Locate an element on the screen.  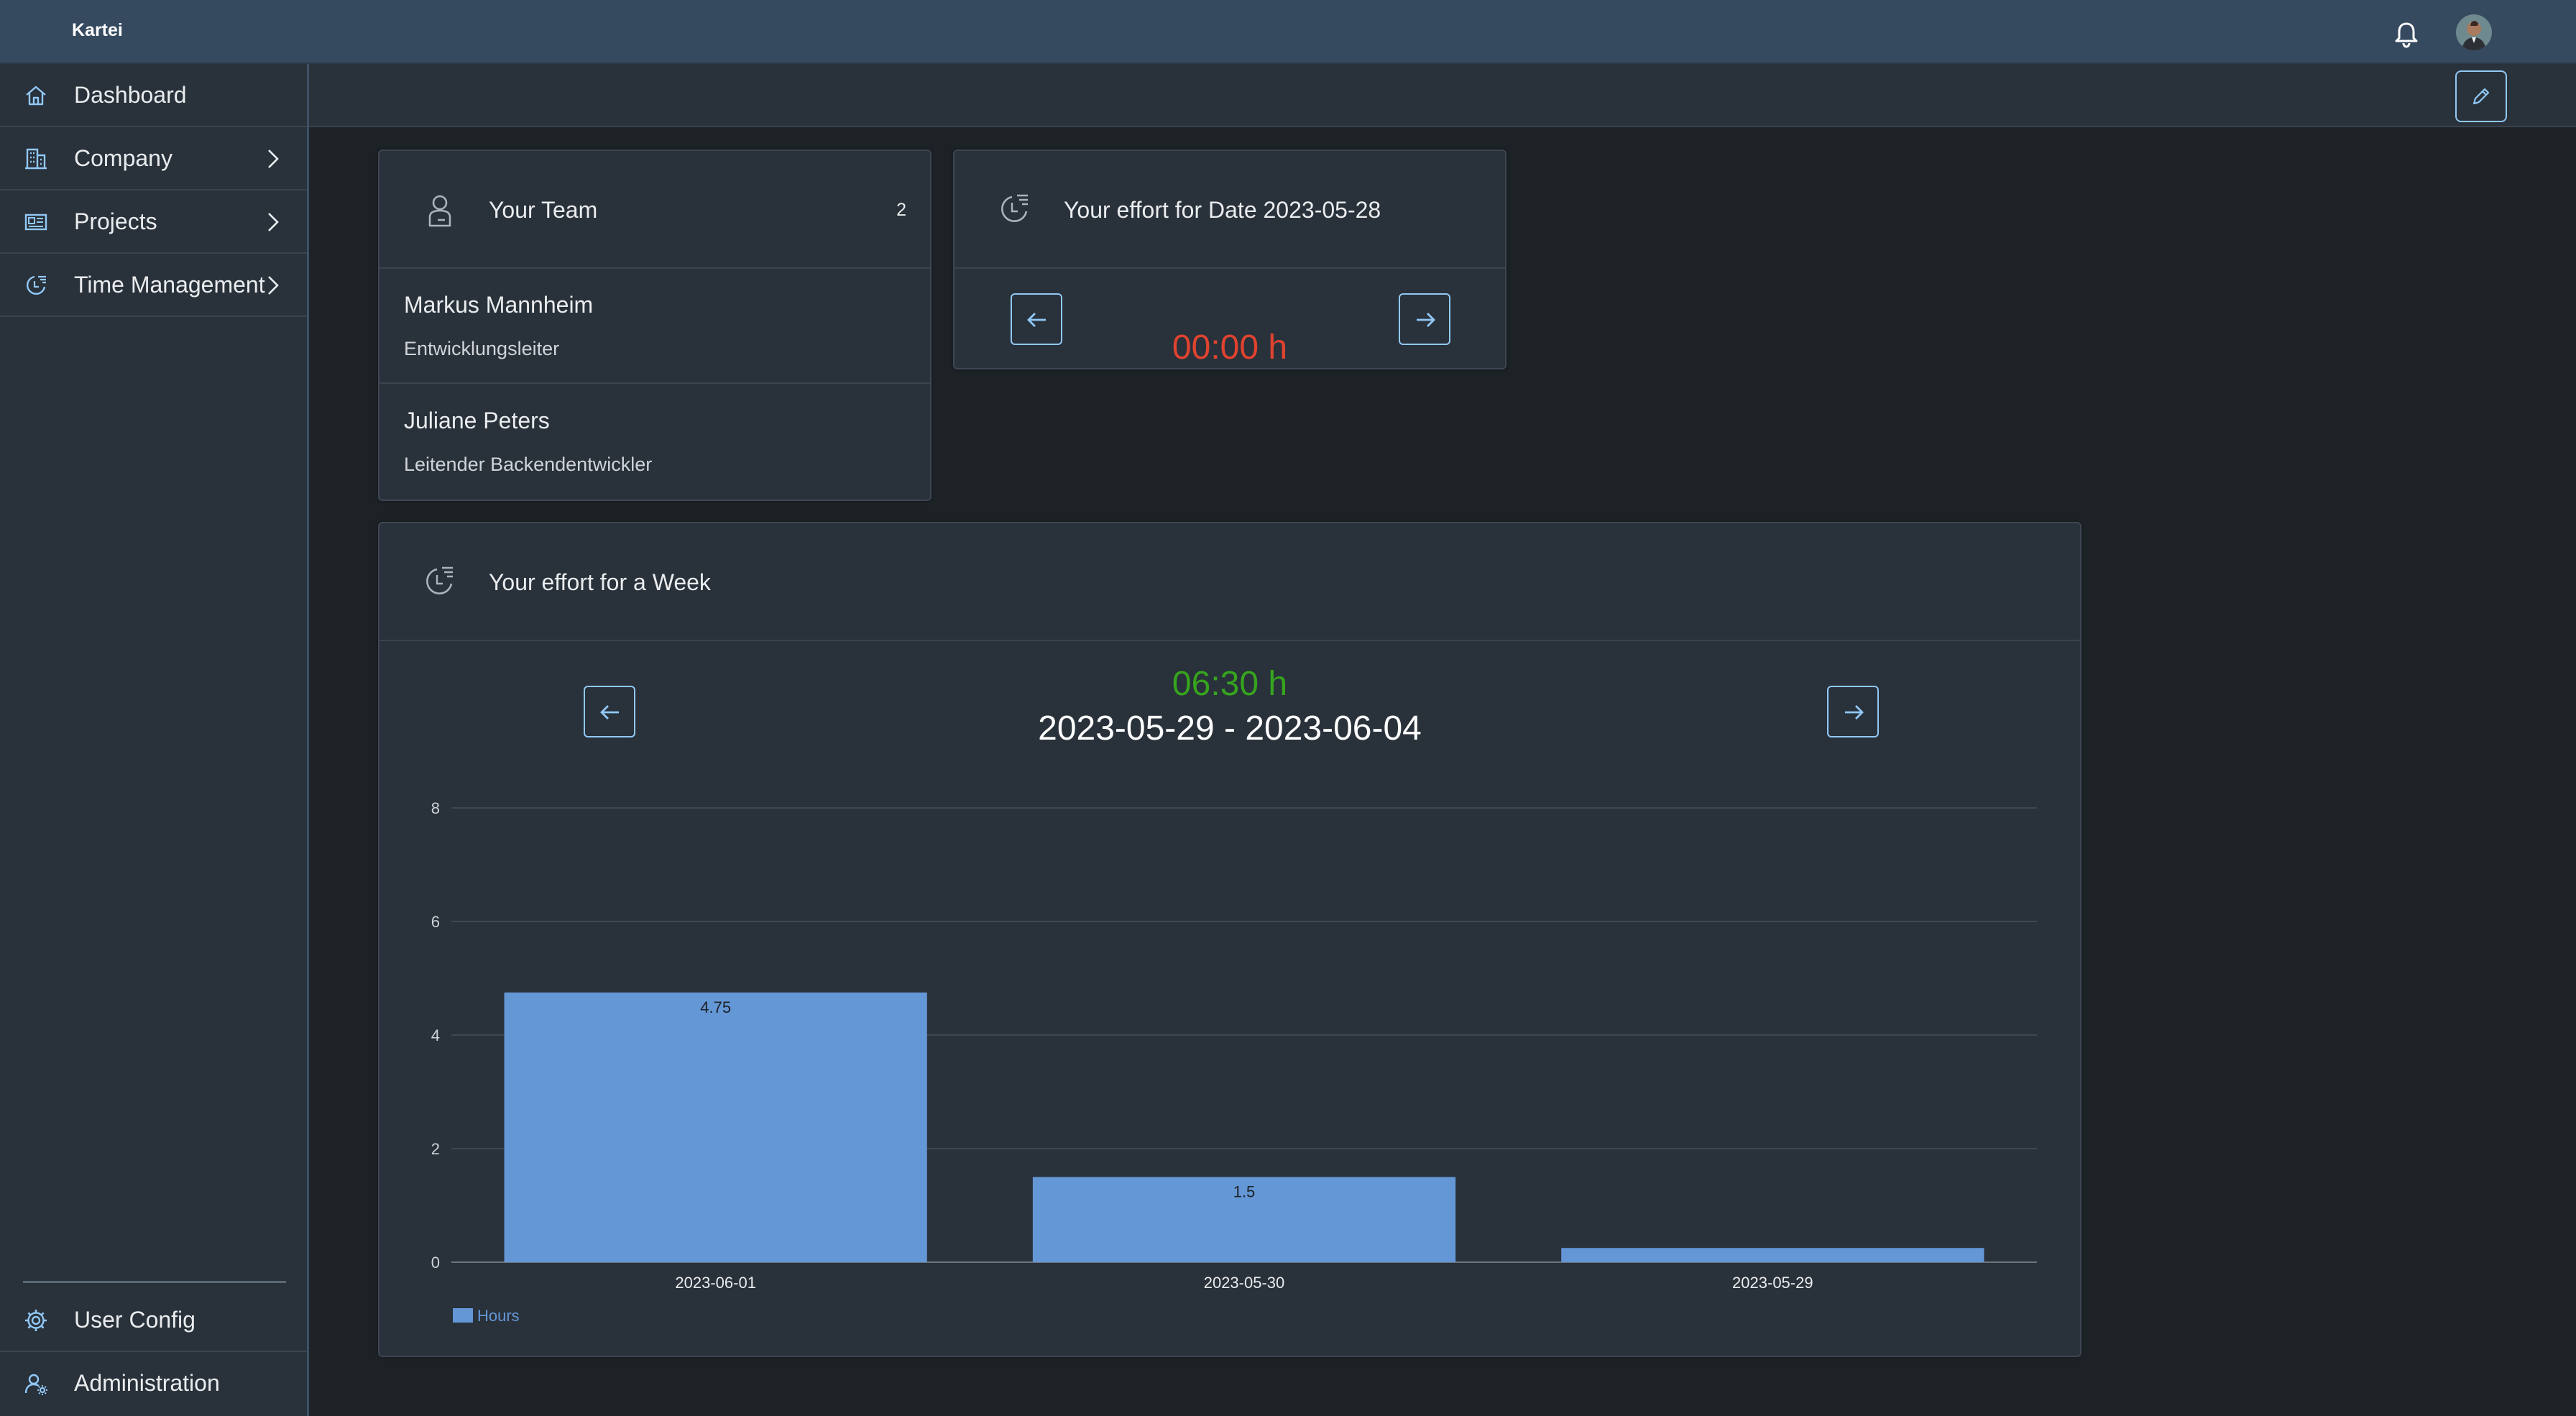
legend-label: Hours is located at coordinates (498, 1316).